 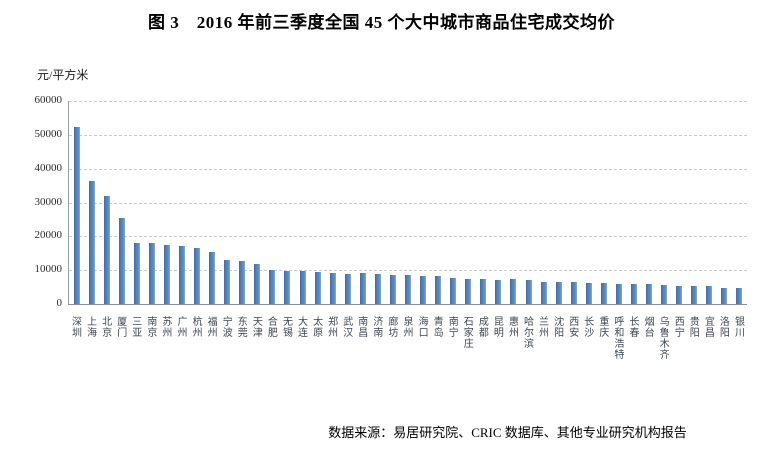 I want to click on x-label-石家庄: 石家庄, so click(x=467, y=332).